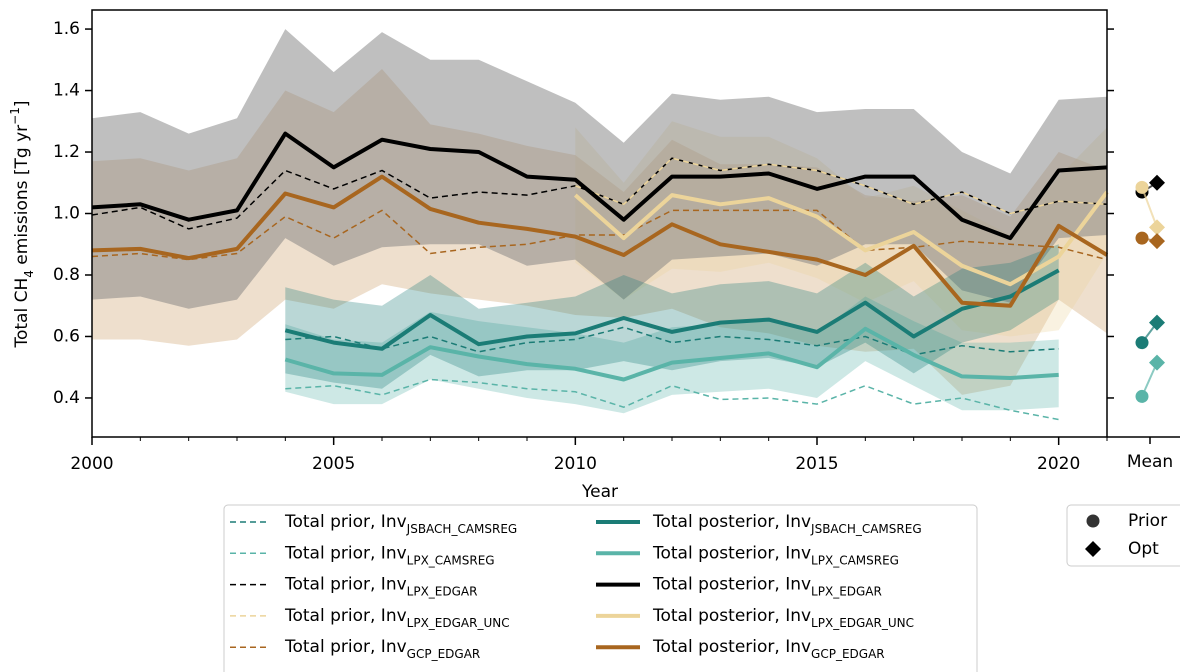 The width and height of the screenshot is (1180, 672). I want to click on x-tick-label: 2000, so click(91, 464).